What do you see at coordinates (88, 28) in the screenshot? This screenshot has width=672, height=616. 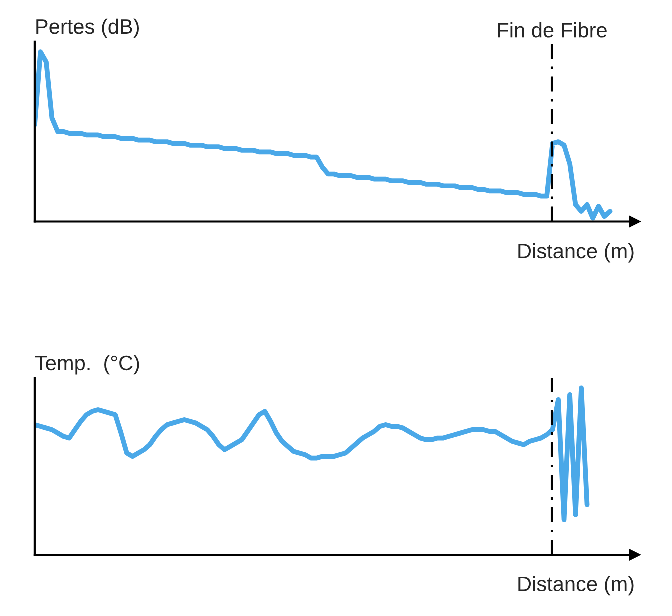 I see `y-axis-title: Pertes (dB)` at bounding box center [88, 28].